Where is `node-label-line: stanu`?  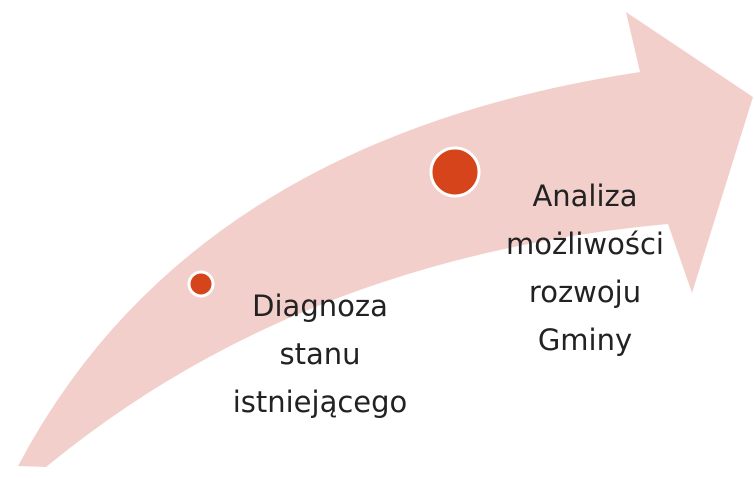
node-label-line: stanu is located at coordinates (319, 354).